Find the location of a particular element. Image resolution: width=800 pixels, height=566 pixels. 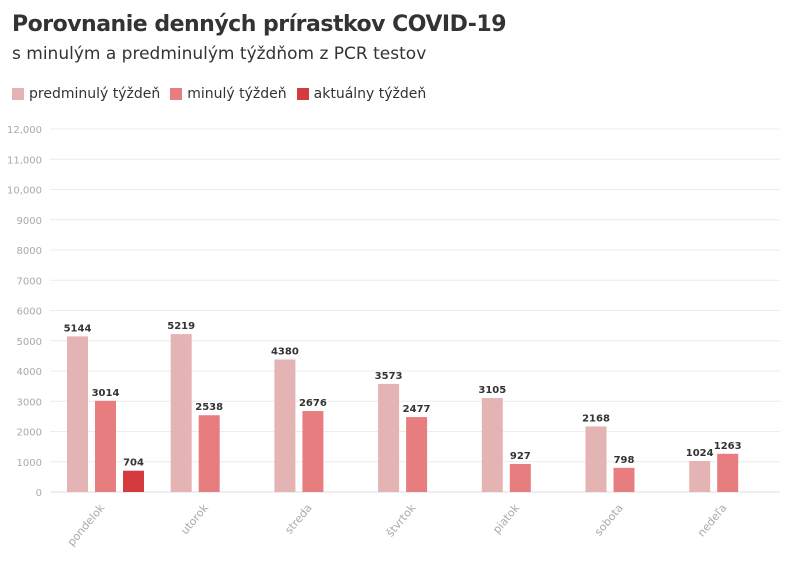

data-label: 4380 is located at coordinates (285, 352).